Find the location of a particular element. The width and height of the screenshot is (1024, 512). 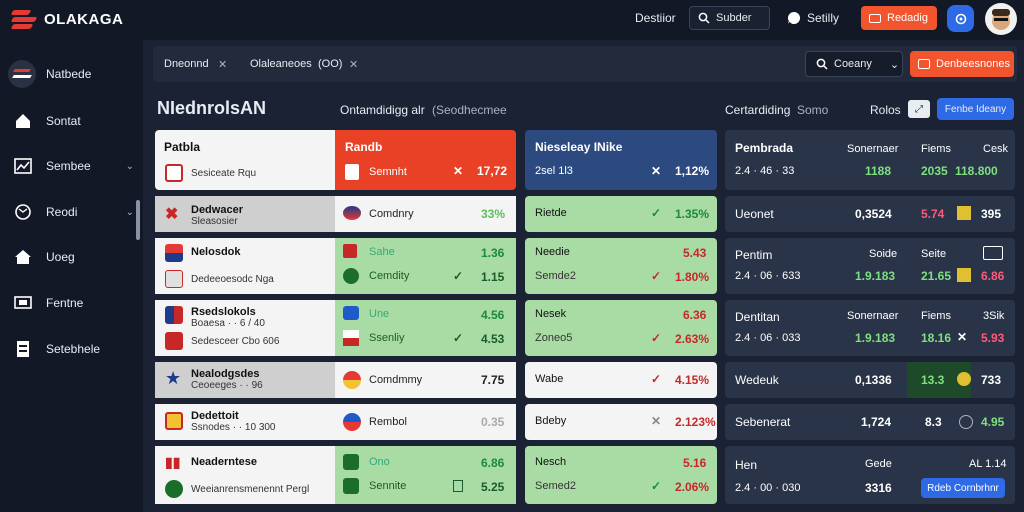

top-bar: OLAKAGA Destiior Subder Setilly Redadig is located at coordinates (512, 20).